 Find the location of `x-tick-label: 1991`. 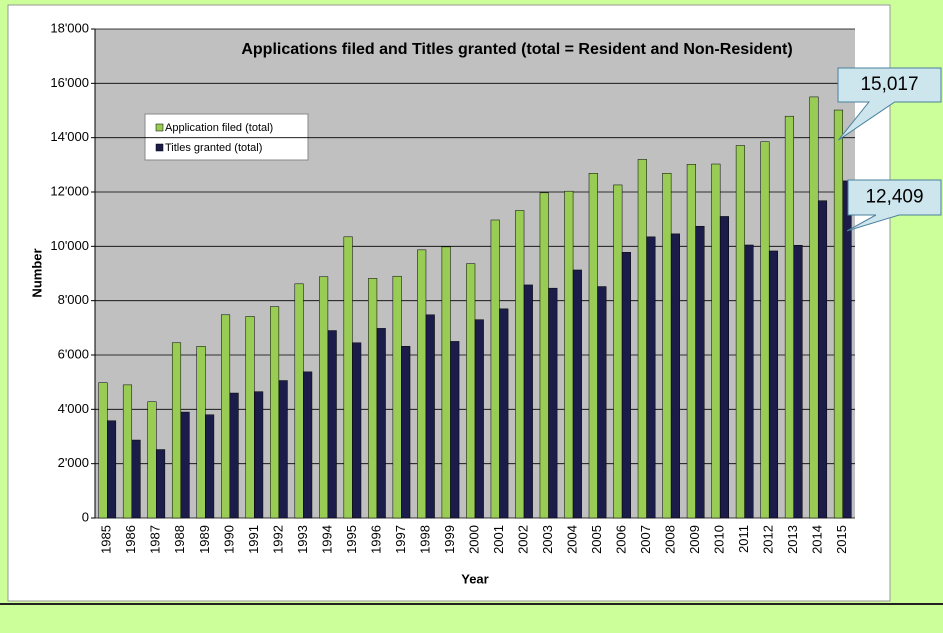

x-tick-label: 1991 is located at coordinates (253, 539).